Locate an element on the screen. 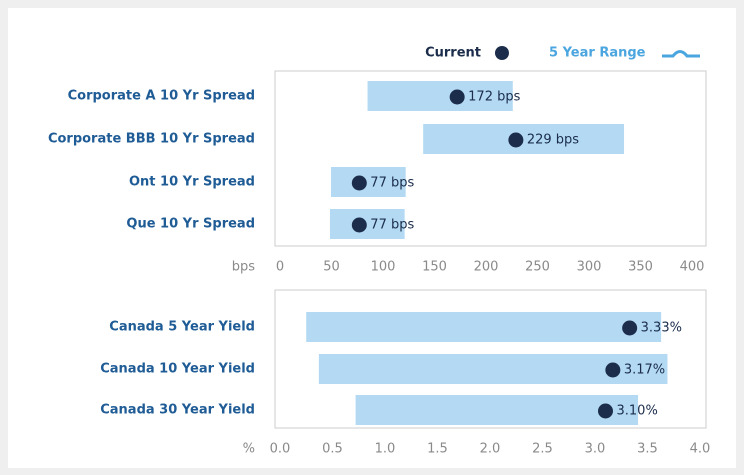 This screenshot has width=744, height=475. category-label: Canada 30 Year Yield is located at coordinates (177, 410).